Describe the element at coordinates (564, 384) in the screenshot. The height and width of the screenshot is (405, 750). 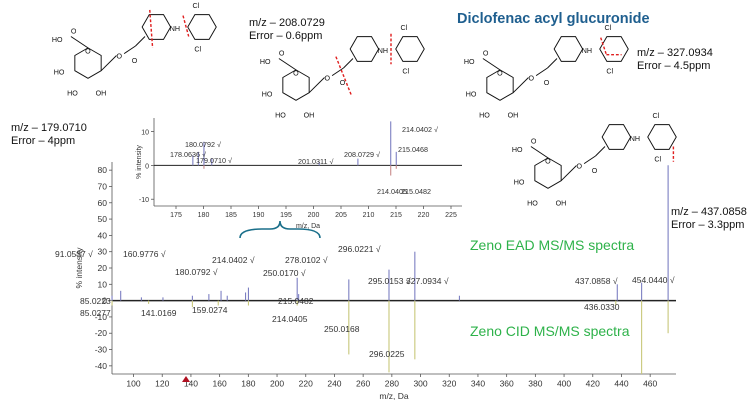
I see `x-tick-label: 400` at that location.